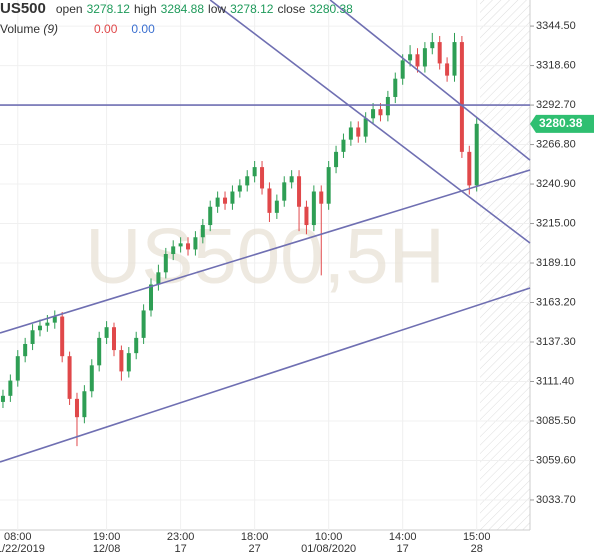  What do you see at coordinates (556, 26) in the screenshot?
I see `y-tick-label: 3344.50` at bounding box center [556, 26].